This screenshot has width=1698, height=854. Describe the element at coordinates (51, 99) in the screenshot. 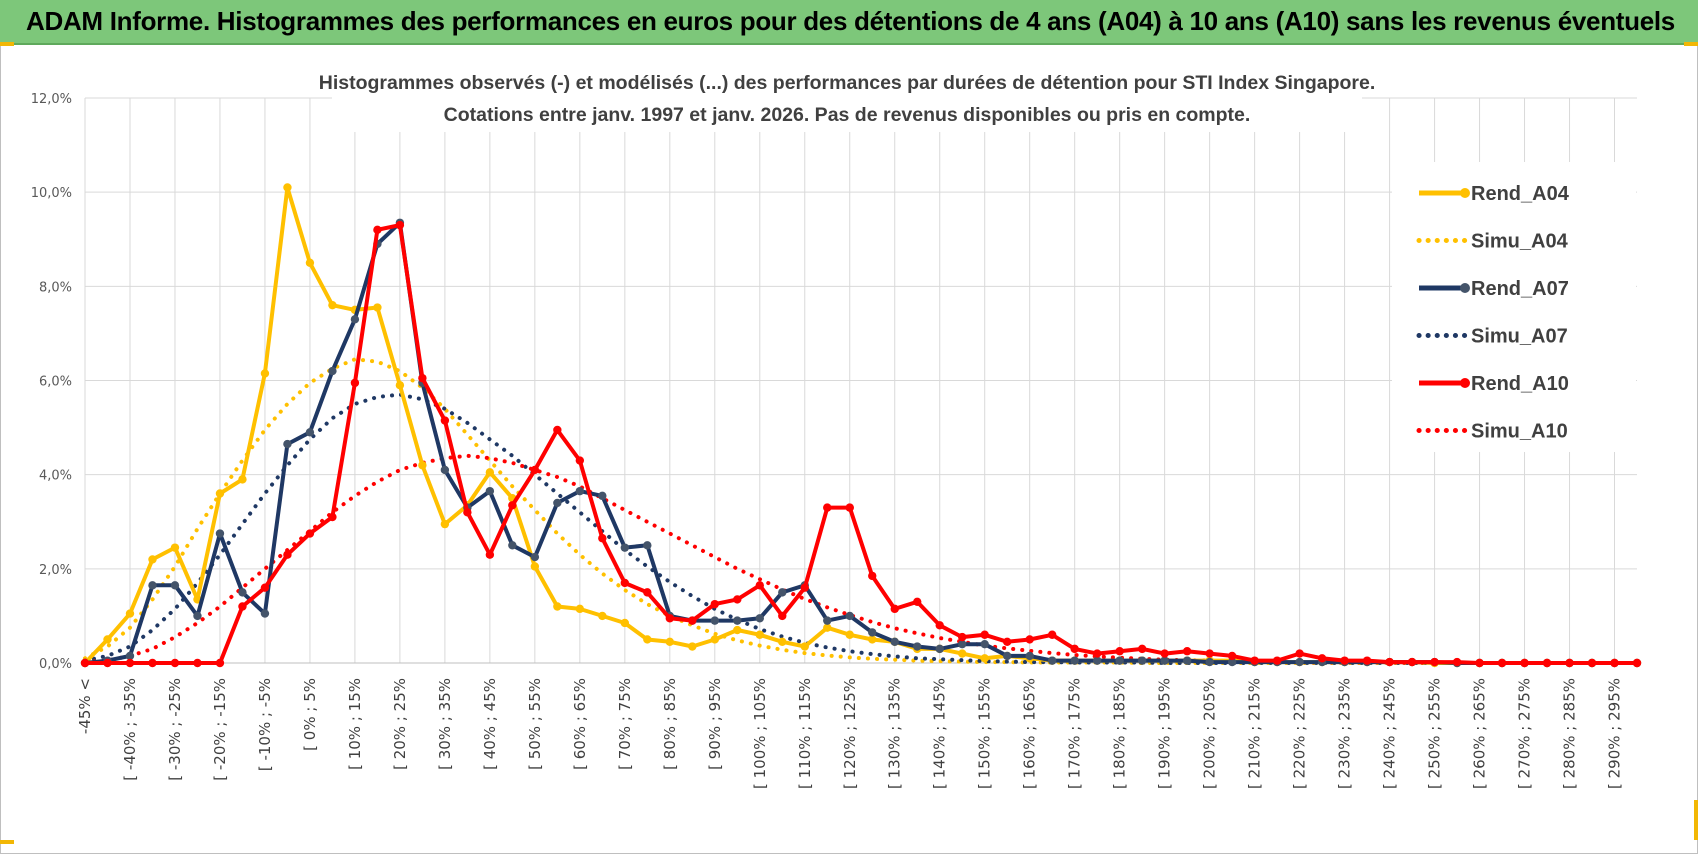

I see `y-tick-label: 12,0%` at that location.